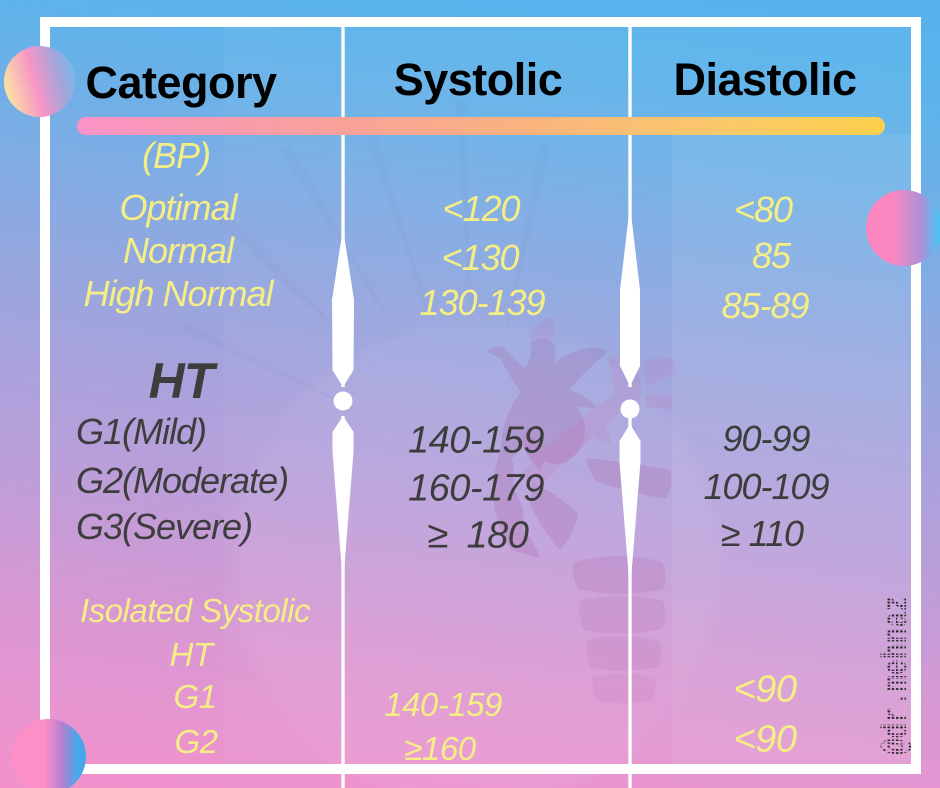 The image size is (940, 788). I want to click on svg-text: @dr.mehnaz, so click(897, 675).